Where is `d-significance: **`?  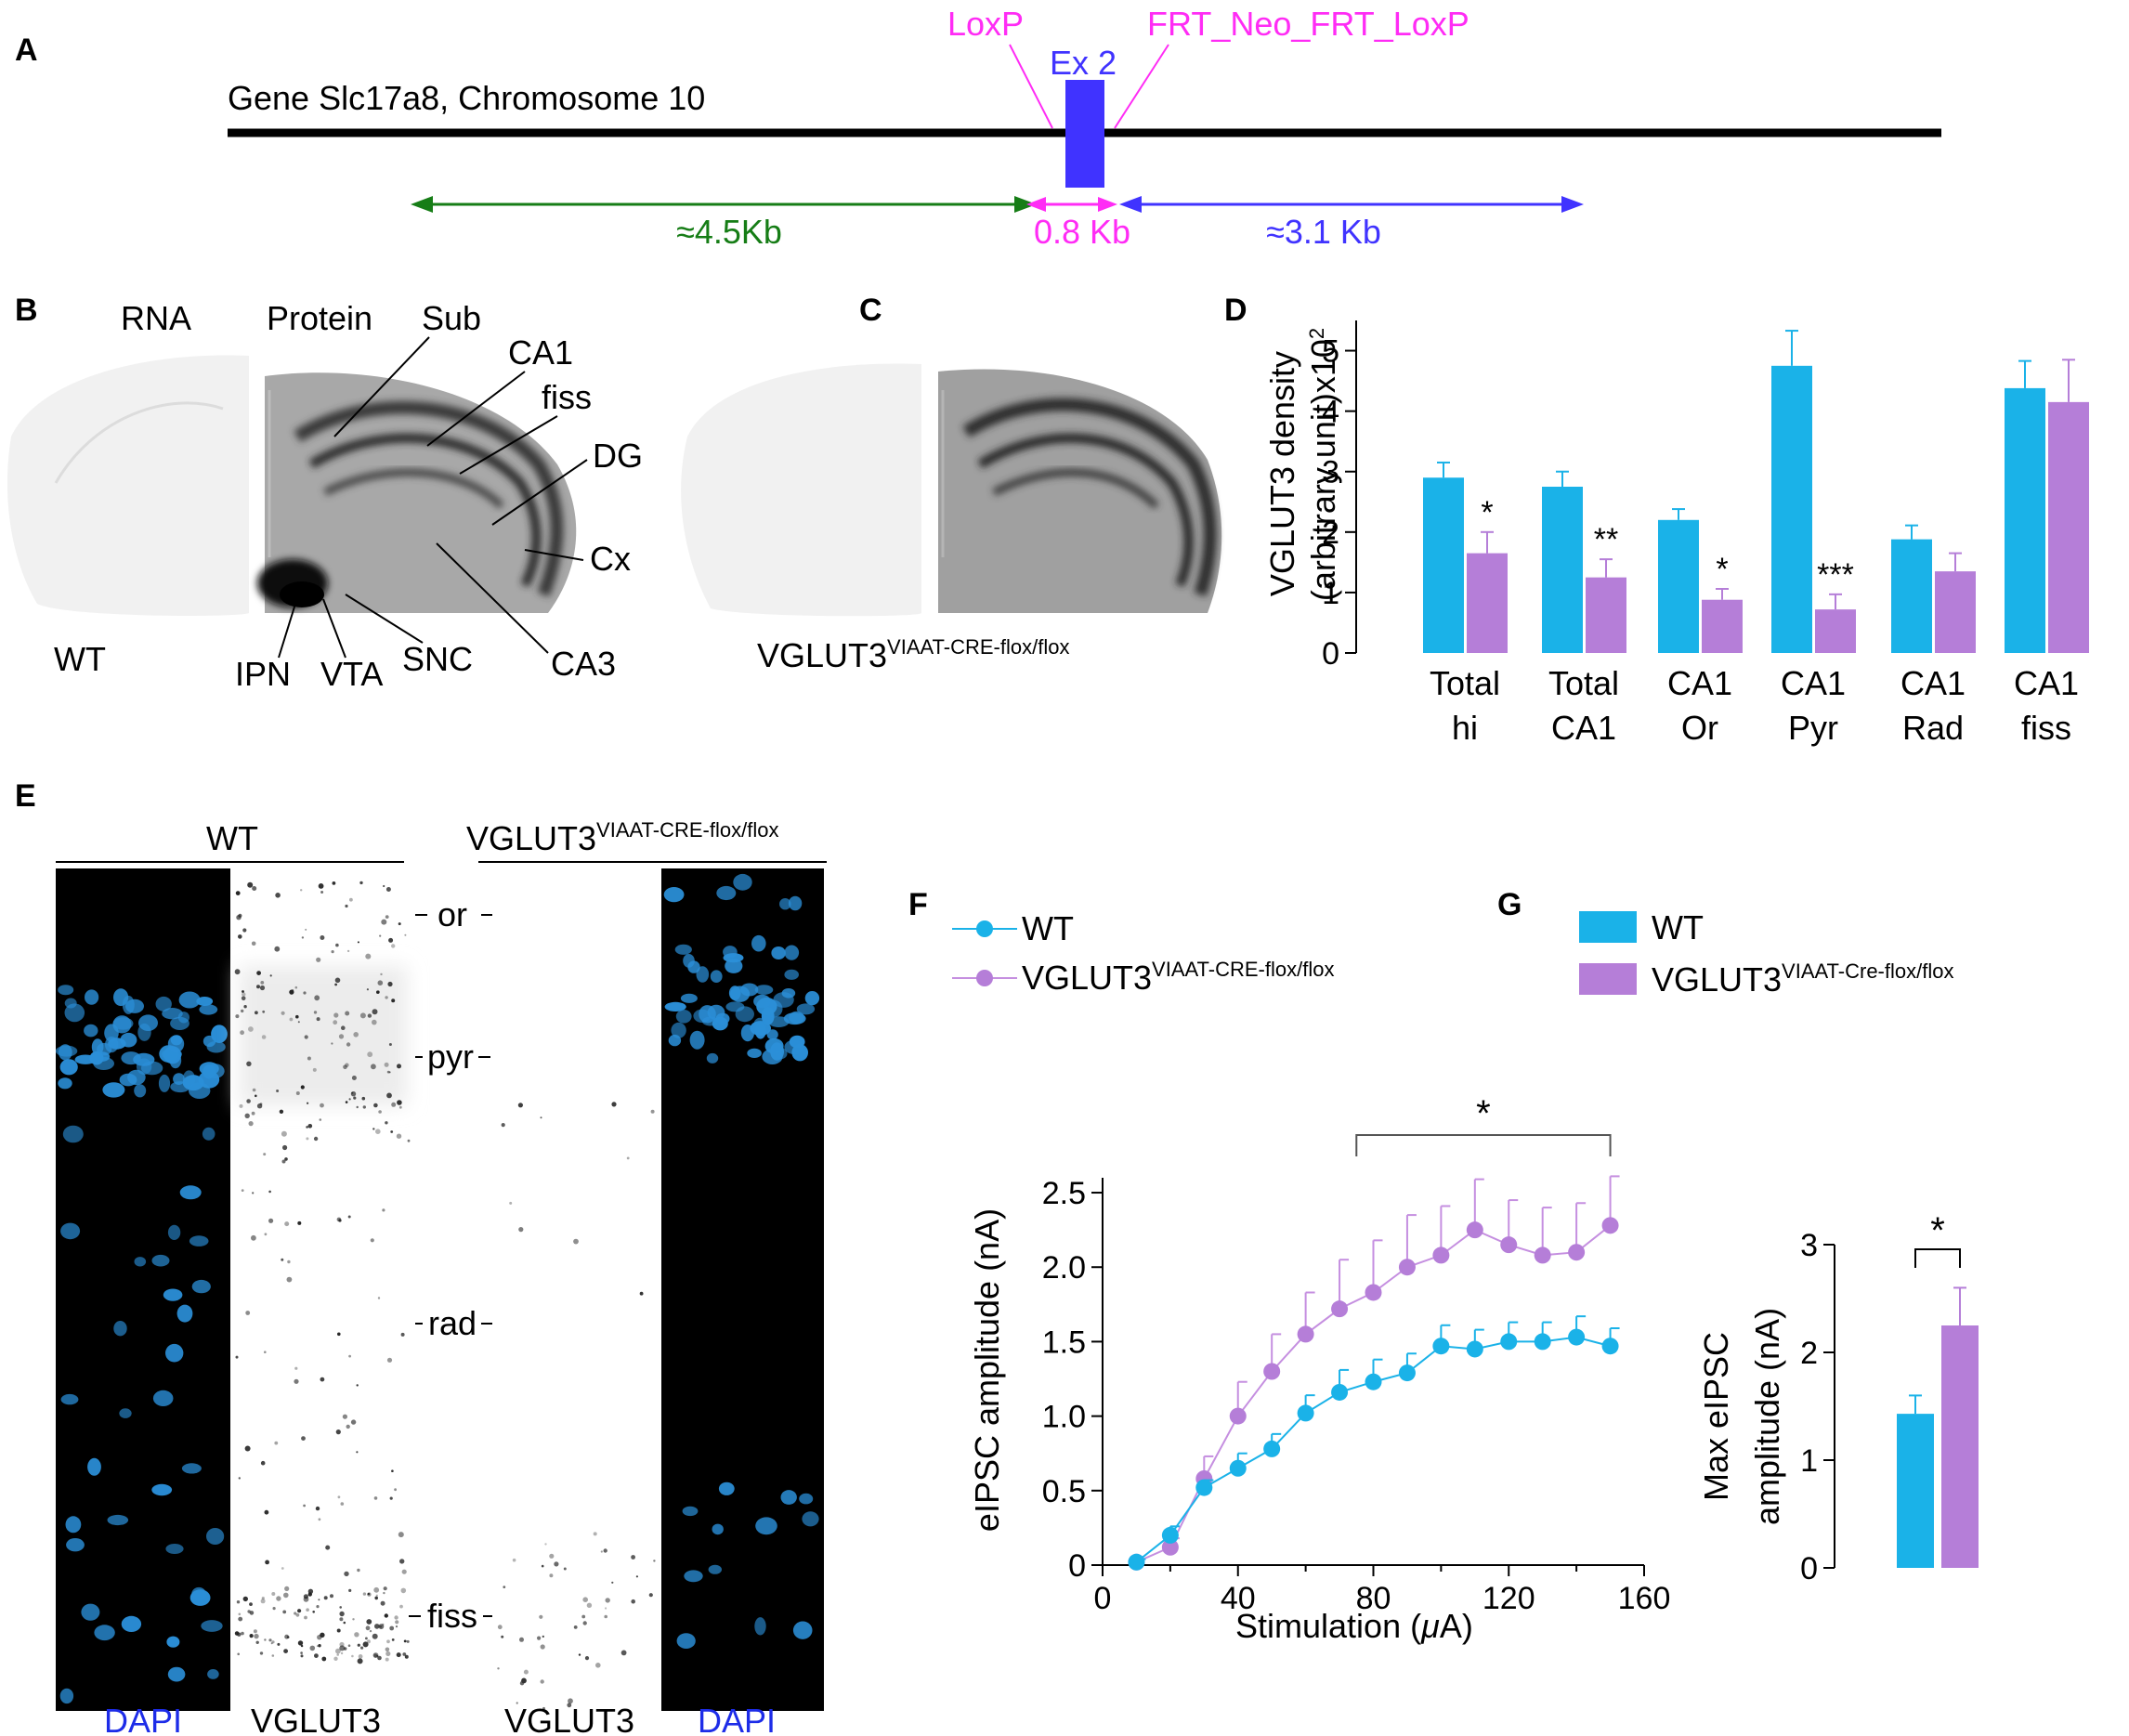 d-significance: ** is located at coordinates (1606, 539).